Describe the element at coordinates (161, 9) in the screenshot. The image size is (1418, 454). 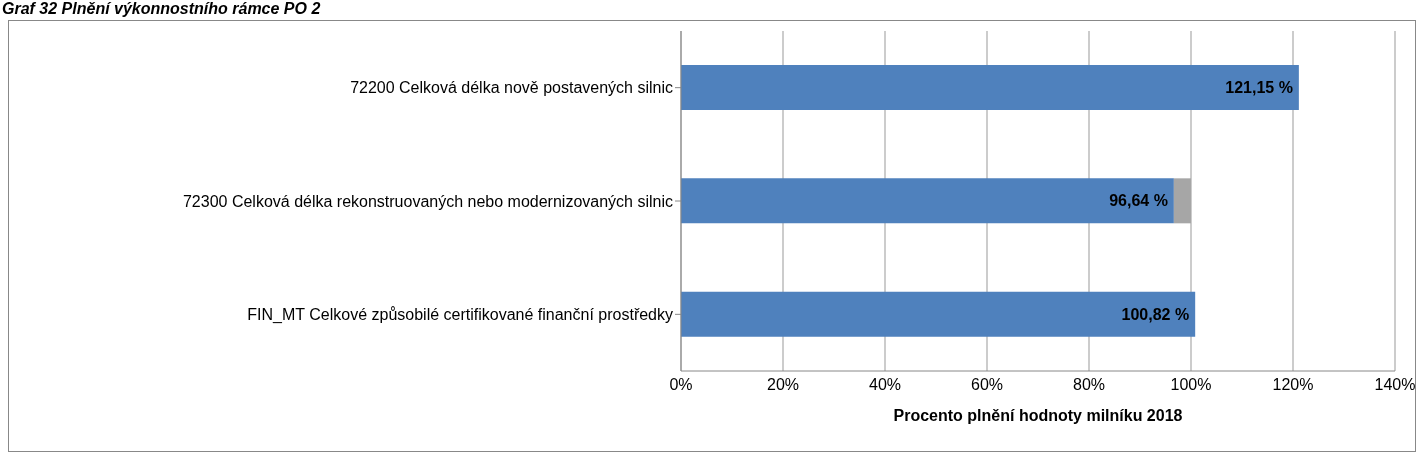
I see `text: Graf 32 Plnění výkonnostního rámce PO 2` at that location.